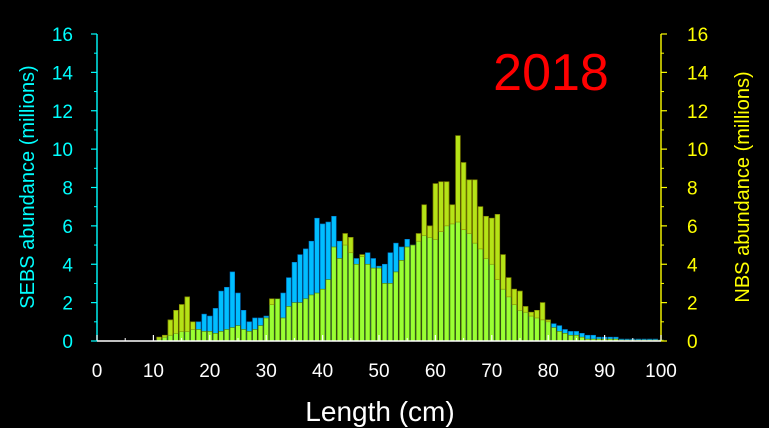 The image size is (769, 428). I want to click on y-axis-title-right: NBS abundance (millions), so click(743, 186).